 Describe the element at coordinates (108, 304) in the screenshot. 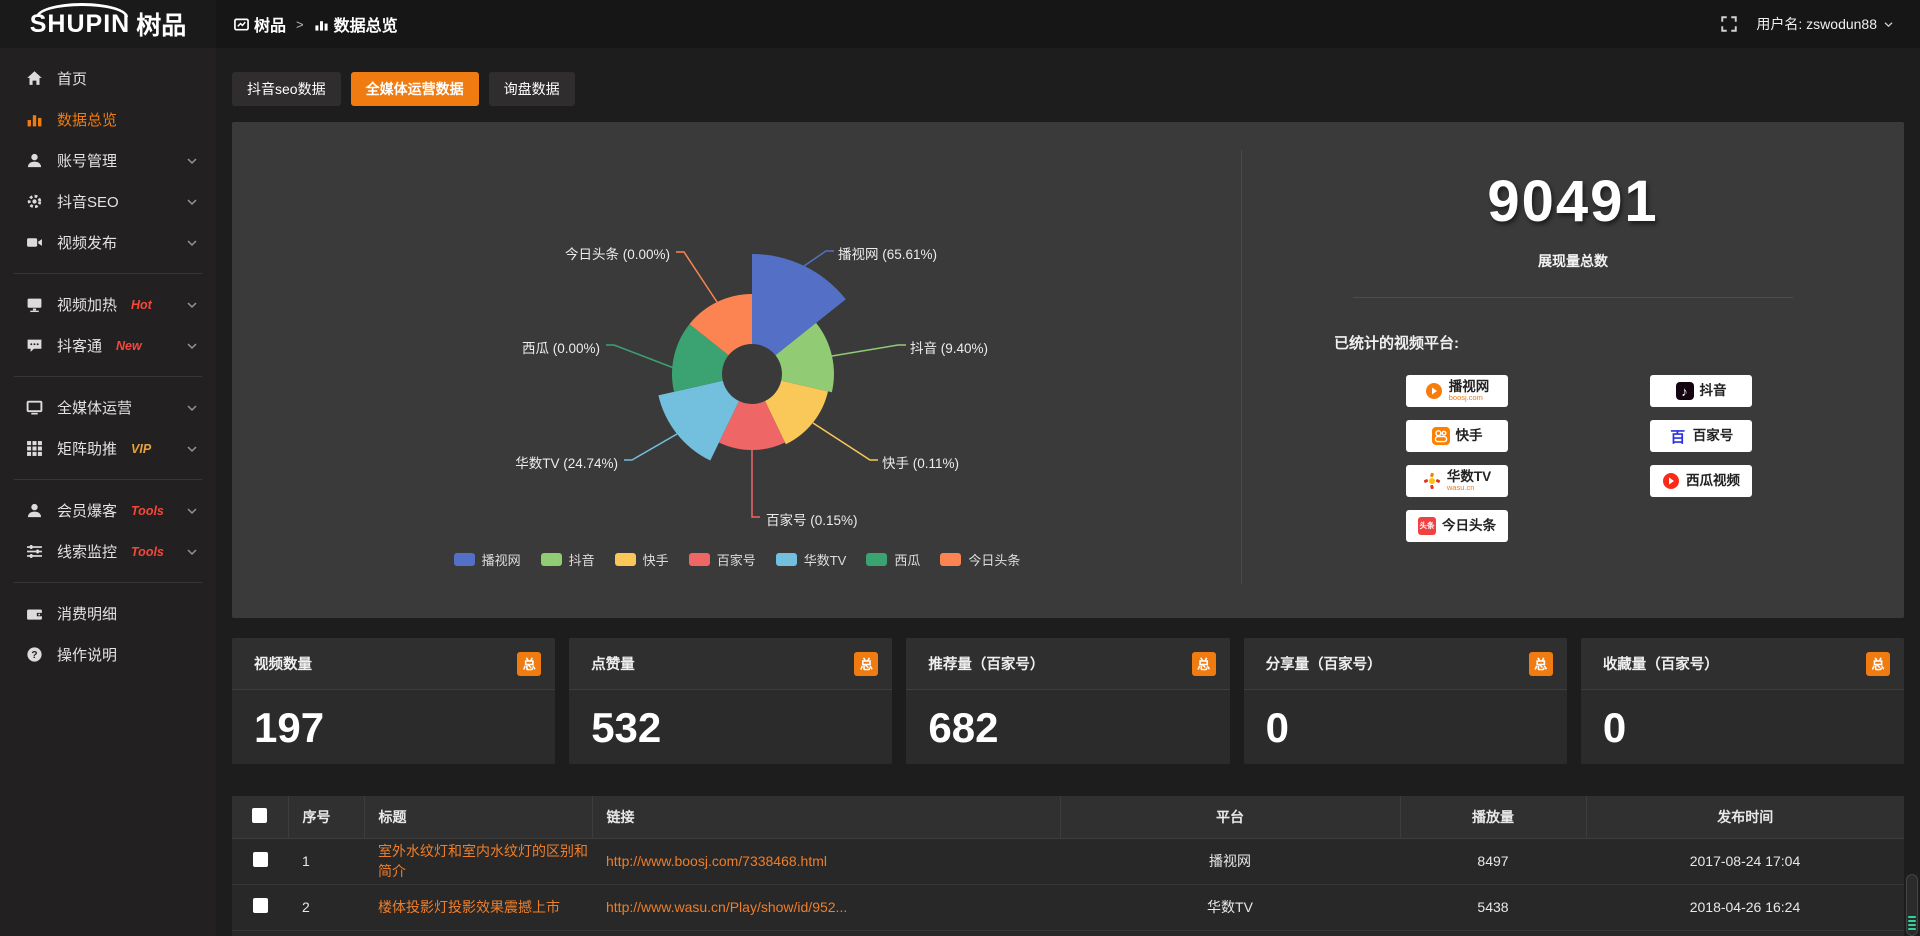

I see `sidebar-item-video-heat: 视频加热 Hot` at that location.